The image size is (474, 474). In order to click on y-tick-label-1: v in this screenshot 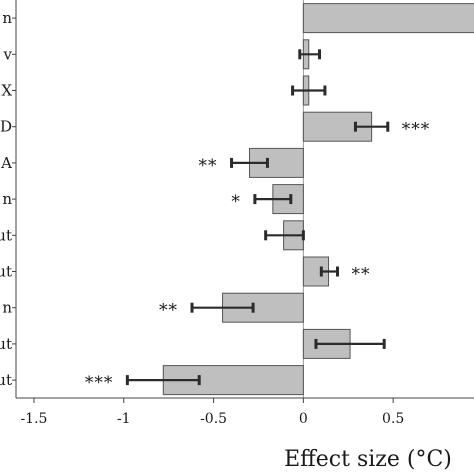, I will do `click(8, 54)`.